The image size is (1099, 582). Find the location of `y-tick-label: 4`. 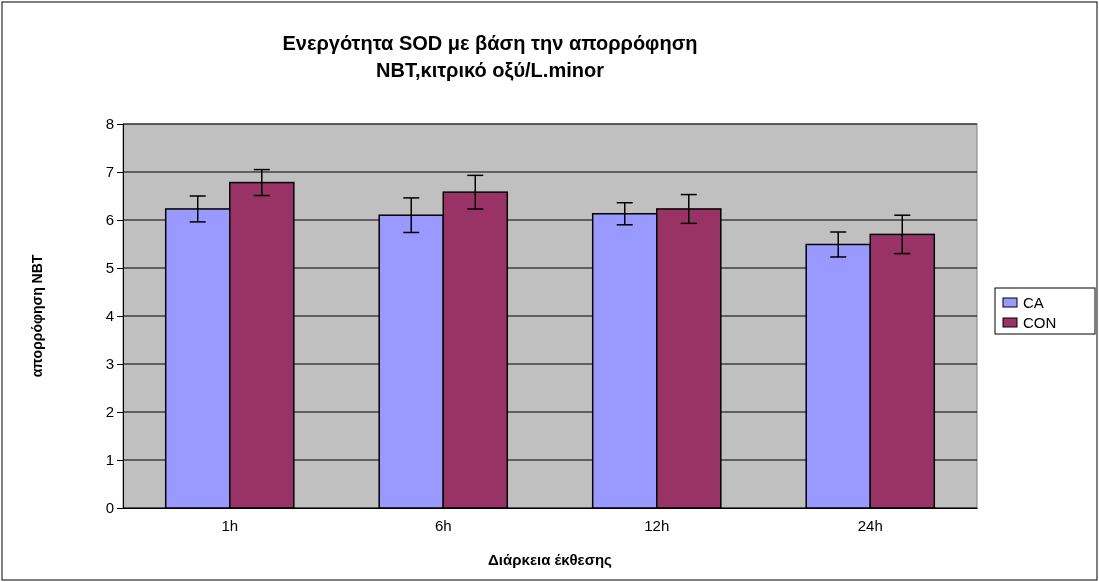

y-tick-label: 4 is located at coordinates (109, 316).